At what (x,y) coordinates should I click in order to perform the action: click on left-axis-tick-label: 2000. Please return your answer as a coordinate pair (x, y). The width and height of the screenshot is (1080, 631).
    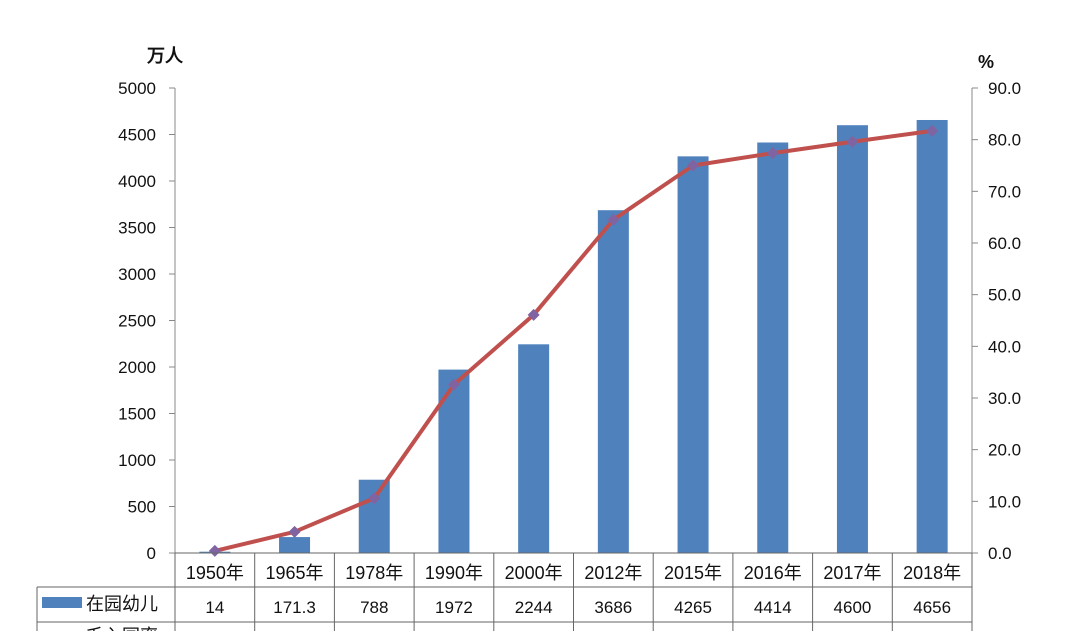
    Looking at the image, I should click on (137, 367).